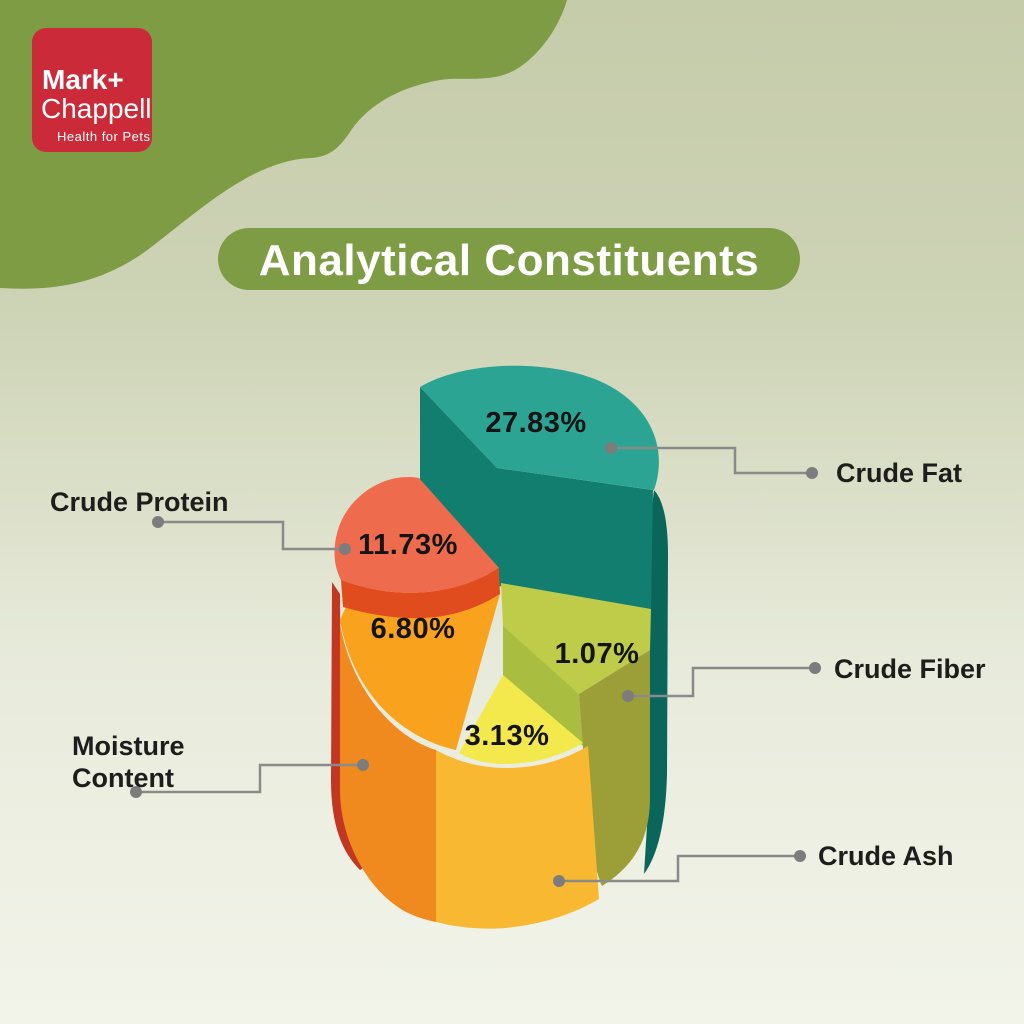 This screenshot has width=1024, height=1024. Describe the element at coordinates (507, 736) in the screenshot. I see `value-label-crude-ash: 3.13%` at that location.